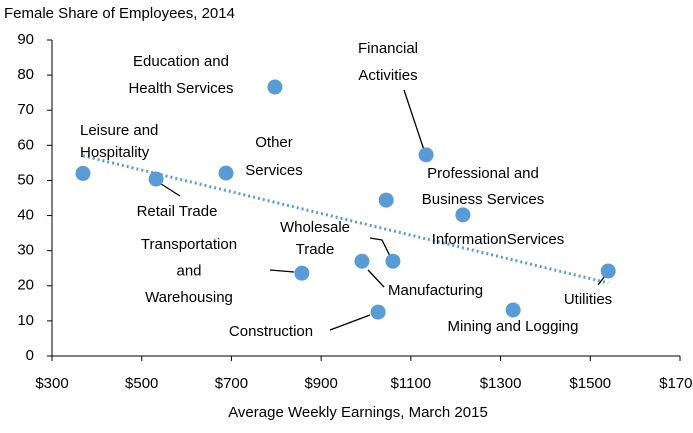 This screenshot has width=693, height=433. What do you see at coordinates (181, 61) in the screenshot?
I see `point-label: Education and` at bounding box center [181, 61].